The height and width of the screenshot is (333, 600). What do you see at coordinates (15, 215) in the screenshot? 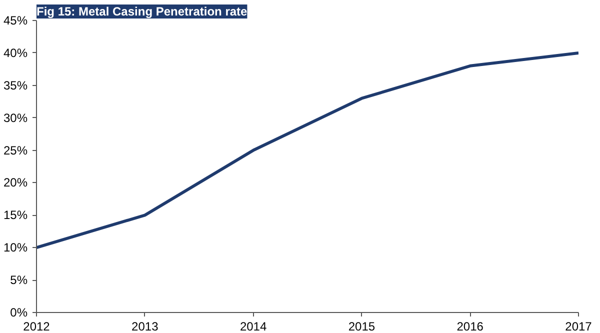
I see `y-tick-label: 15%` at bounding box center [15, 215].